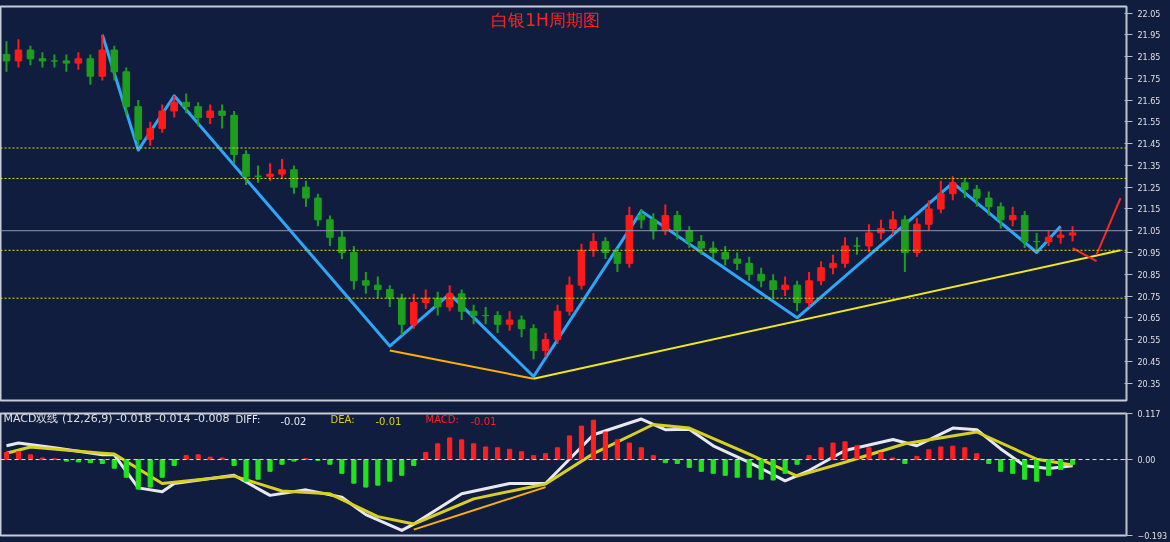  Describe the element at coordinates (1152, 536) in the screenshot. I see `y-tick-label: −0.193` at that location.